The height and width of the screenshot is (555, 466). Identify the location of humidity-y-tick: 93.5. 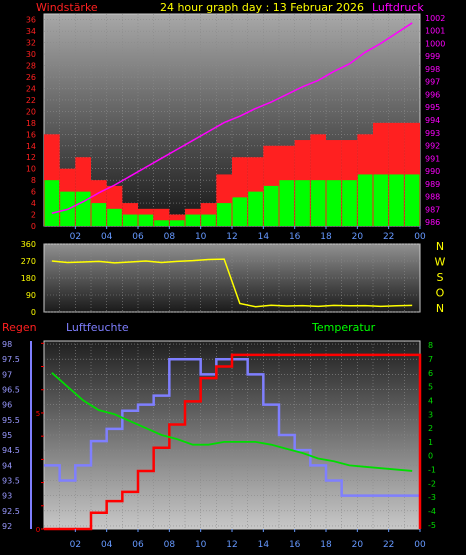
(11, 480).